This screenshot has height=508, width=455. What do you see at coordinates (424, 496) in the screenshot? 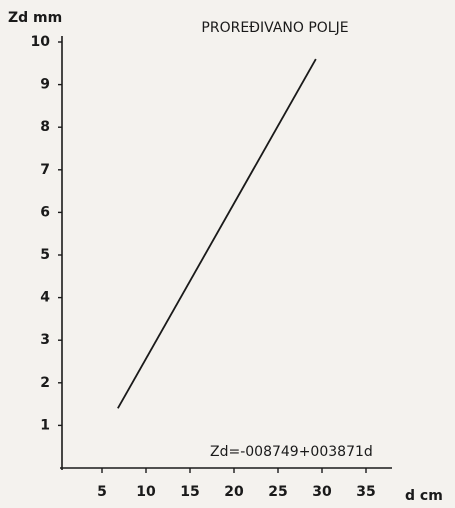
I see `x-axis-label: d cm` at bounding box center [424, 496].